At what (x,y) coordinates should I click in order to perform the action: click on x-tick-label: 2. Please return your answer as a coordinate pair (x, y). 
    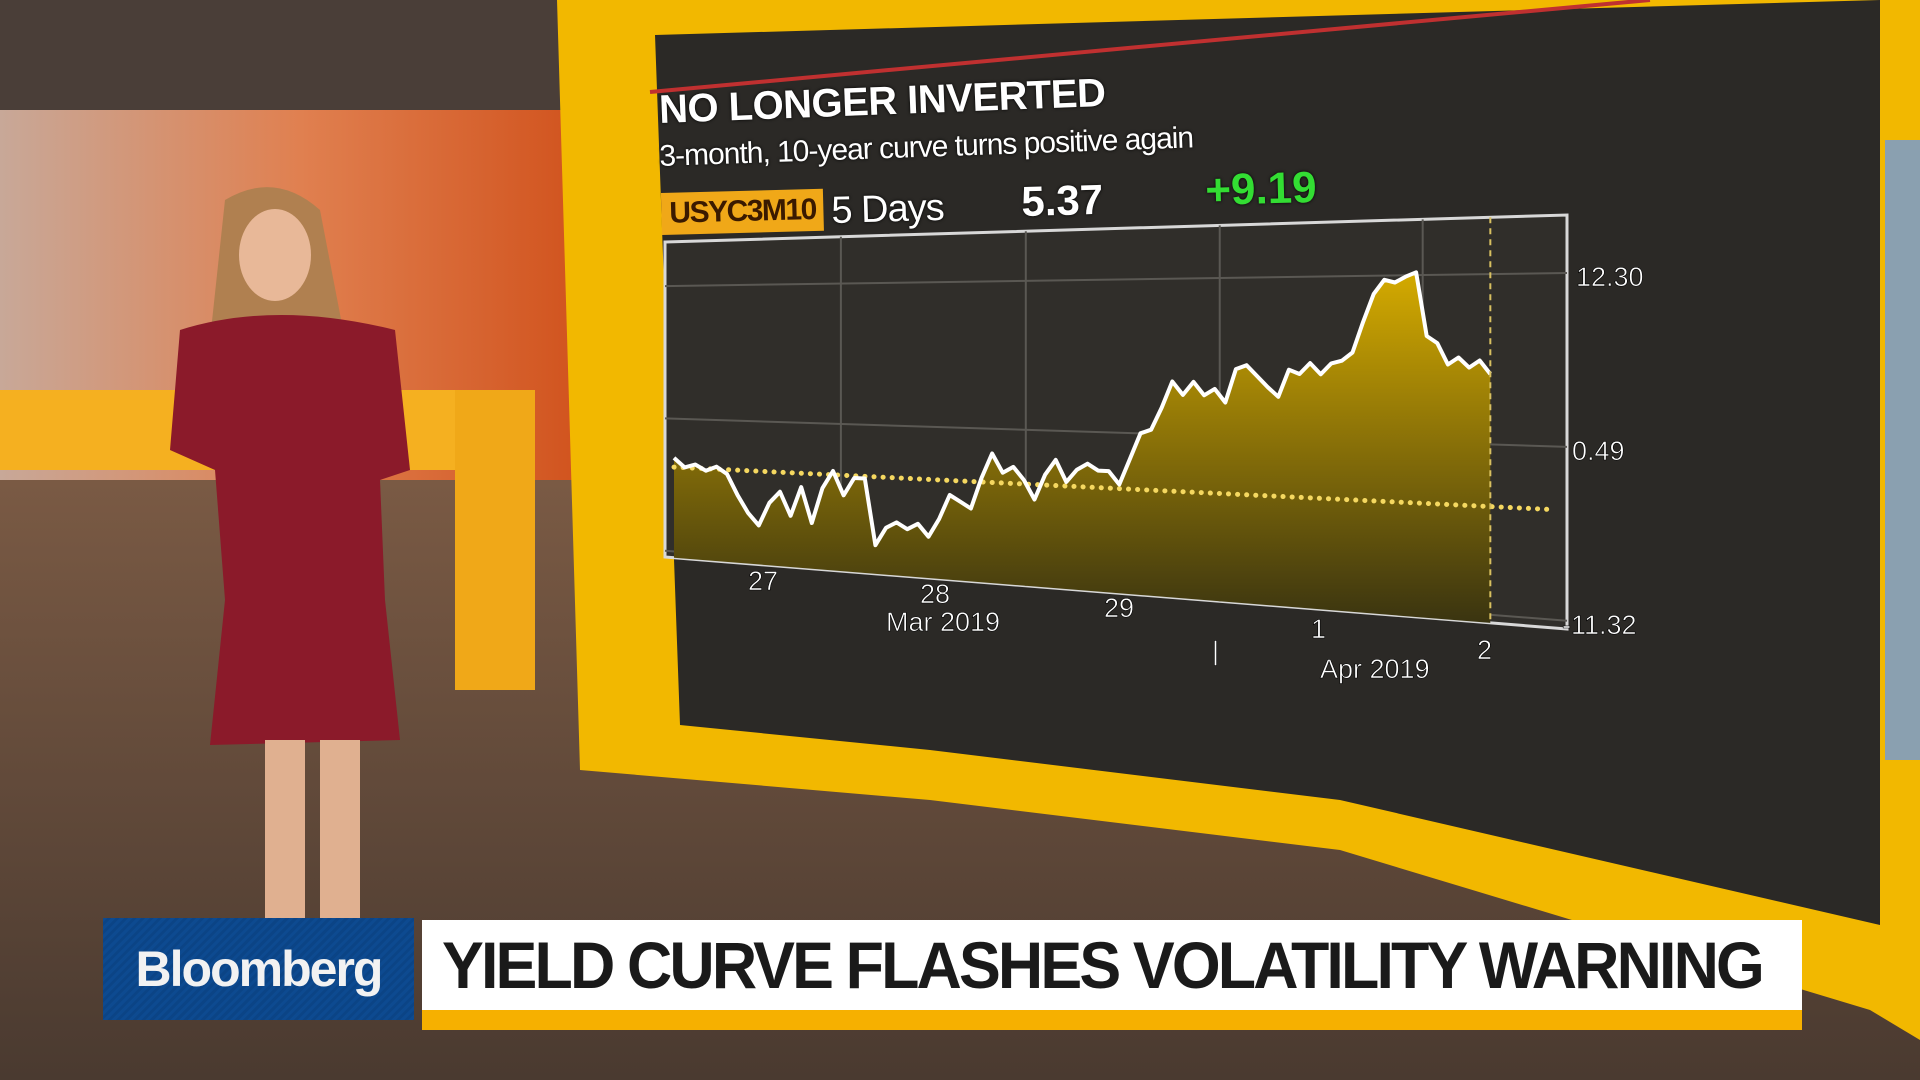
    Looking at the image, I should click on (1484, 650).